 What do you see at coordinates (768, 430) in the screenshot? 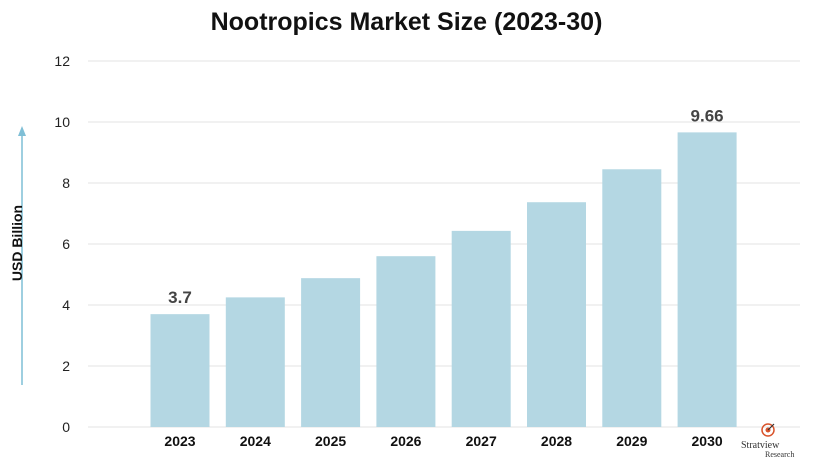
I see `target-icon` at bounding box center [768, 430].